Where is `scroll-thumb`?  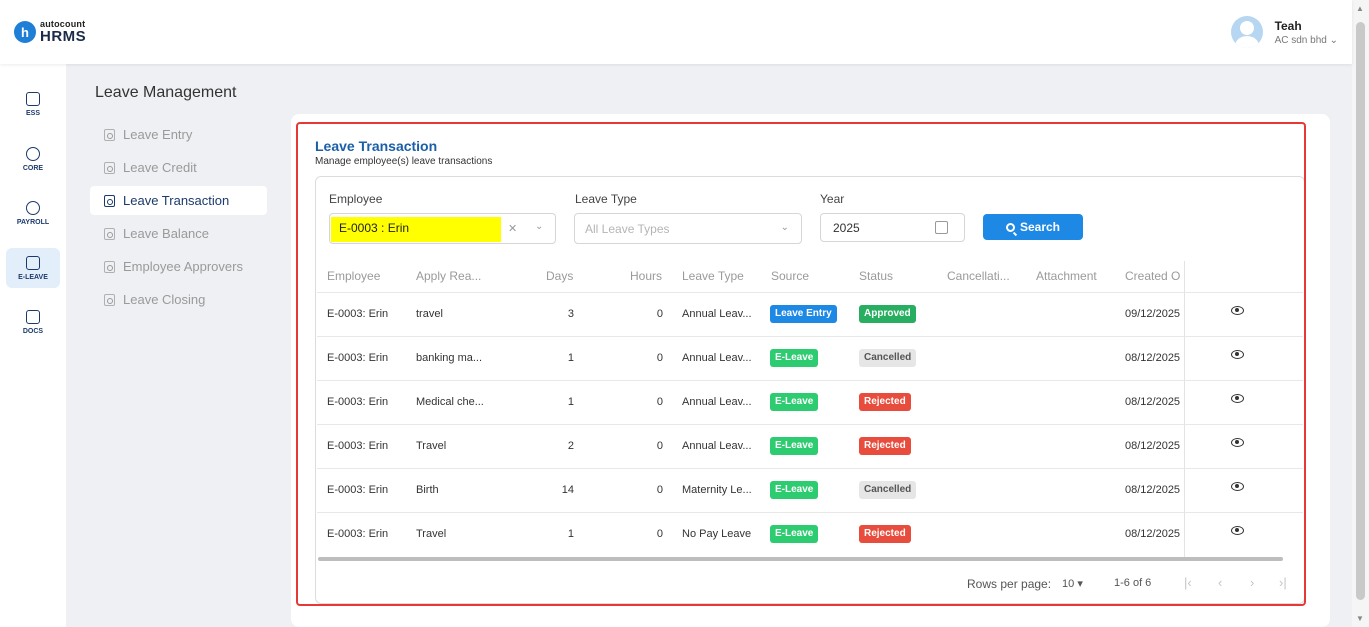
scroll-thumb is located at coordinates (1360, 311).